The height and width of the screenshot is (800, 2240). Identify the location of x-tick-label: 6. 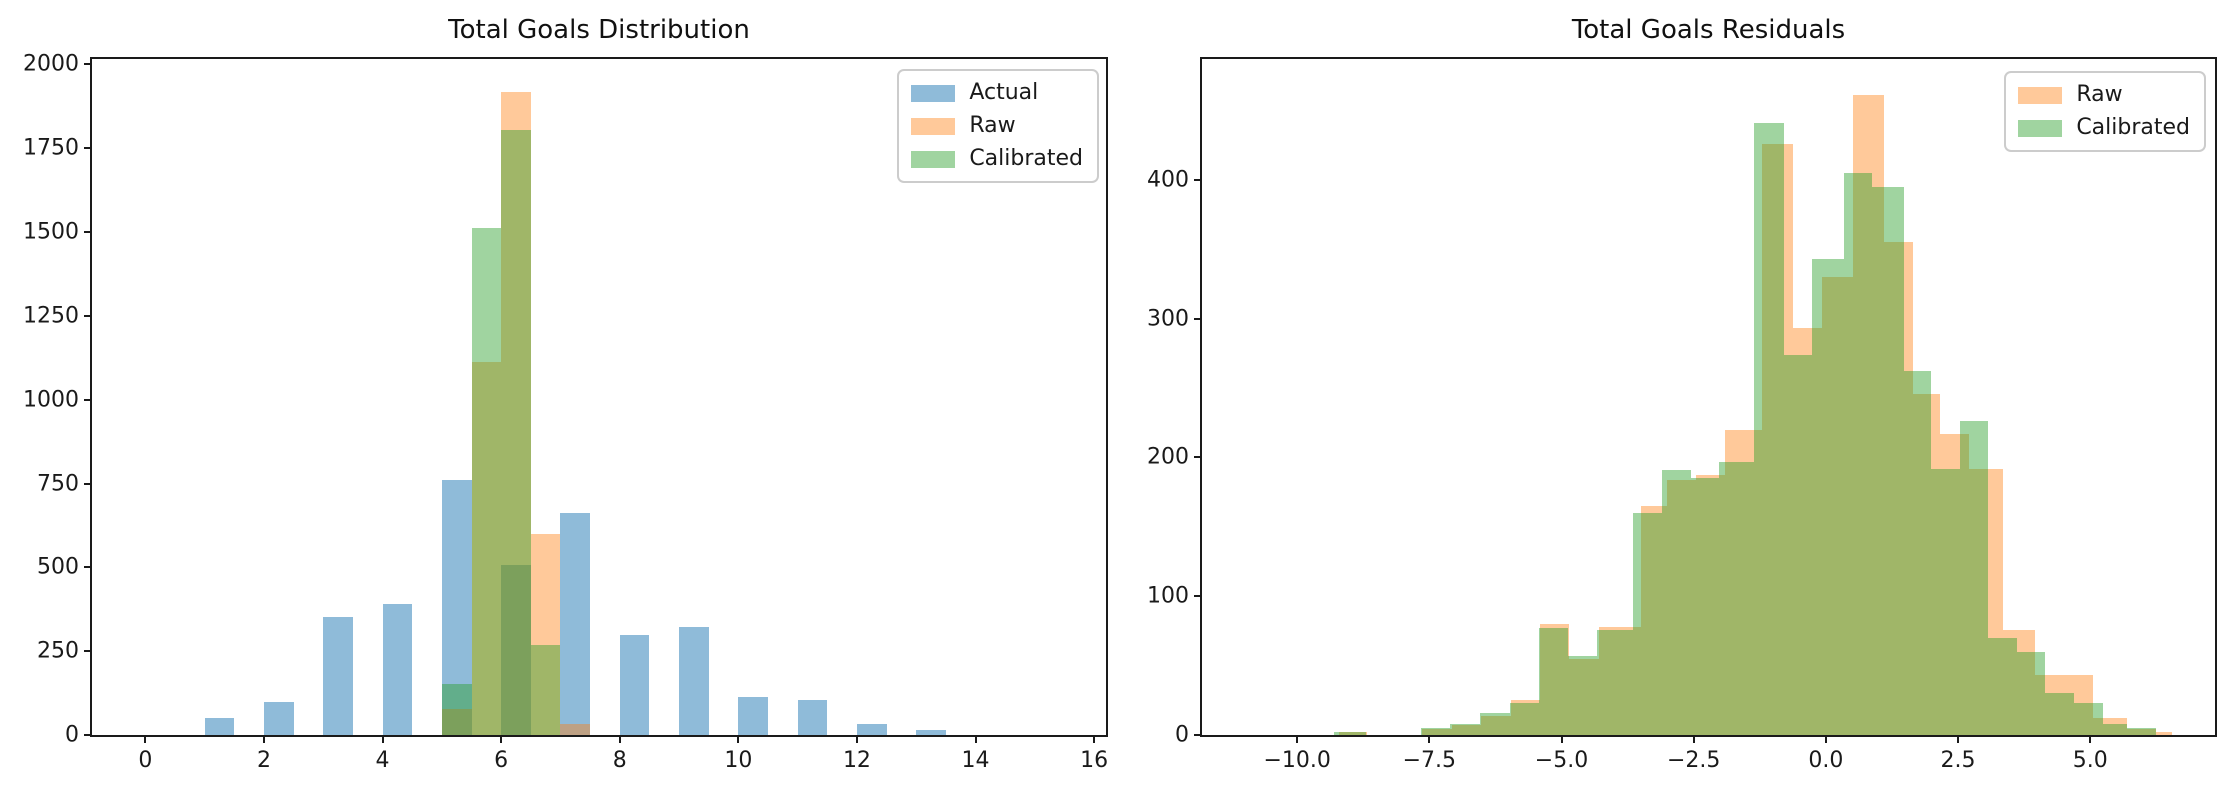
(501, 760).